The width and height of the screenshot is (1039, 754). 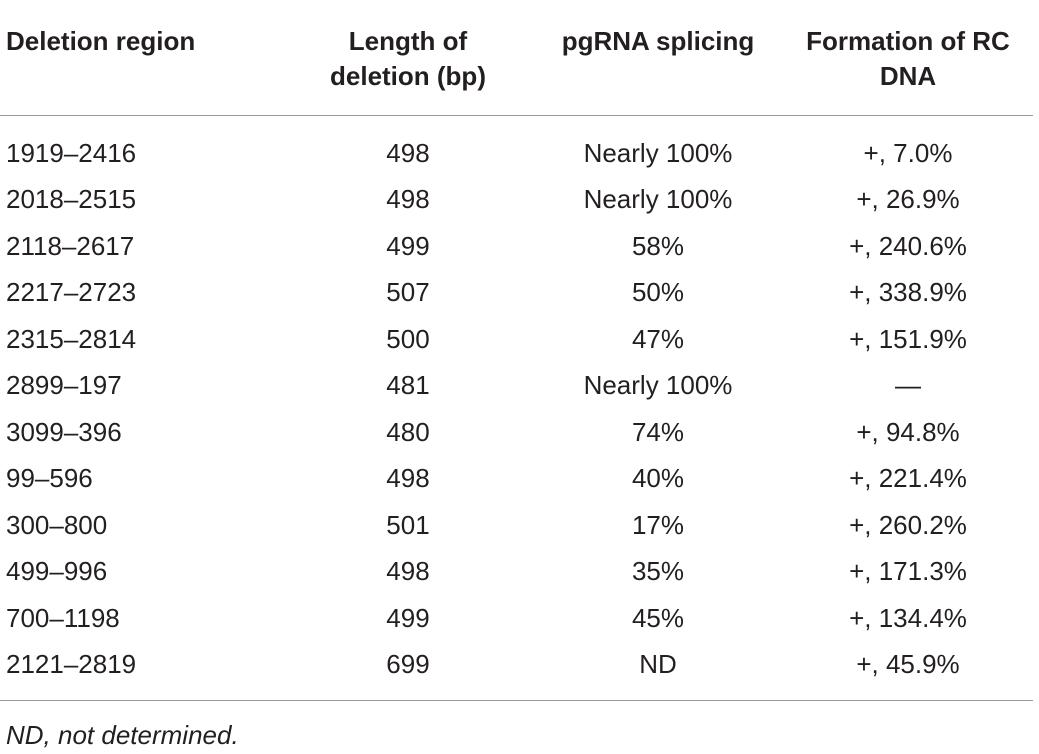 I want to click on deletion-region-cell: 499–996, so click(x=57, y=571).